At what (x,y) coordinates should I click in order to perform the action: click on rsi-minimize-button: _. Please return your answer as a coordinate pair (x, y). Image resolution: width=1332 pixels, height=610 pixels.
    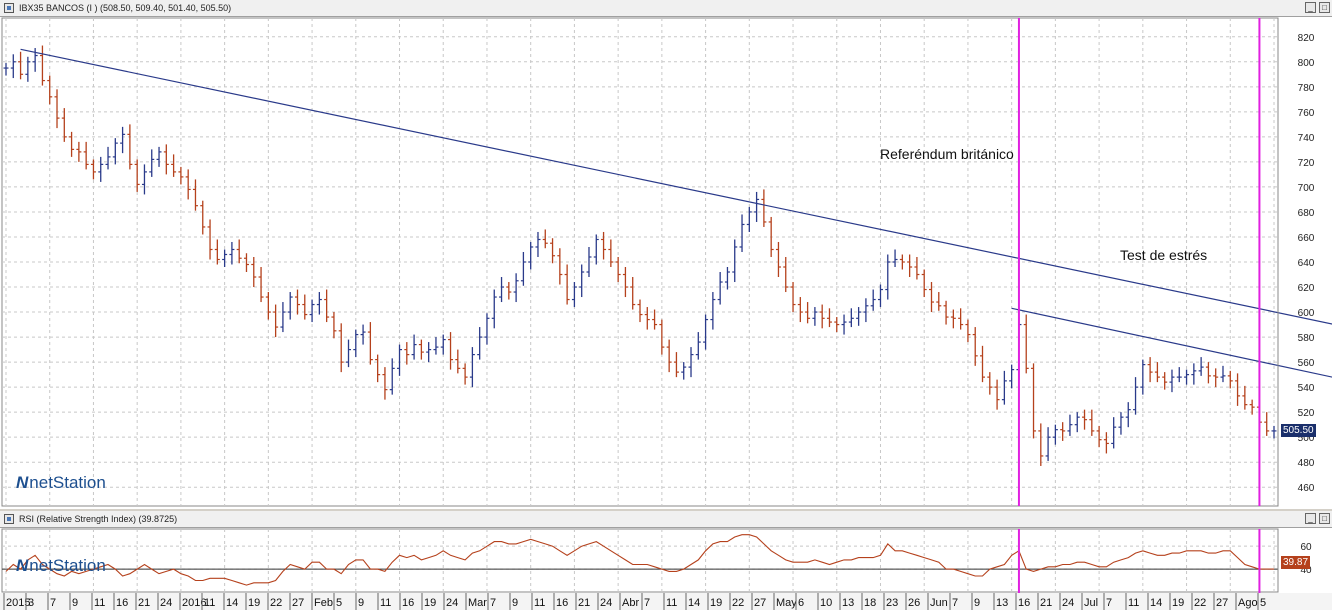
    Looking at the image, I should click on (1310, 518).